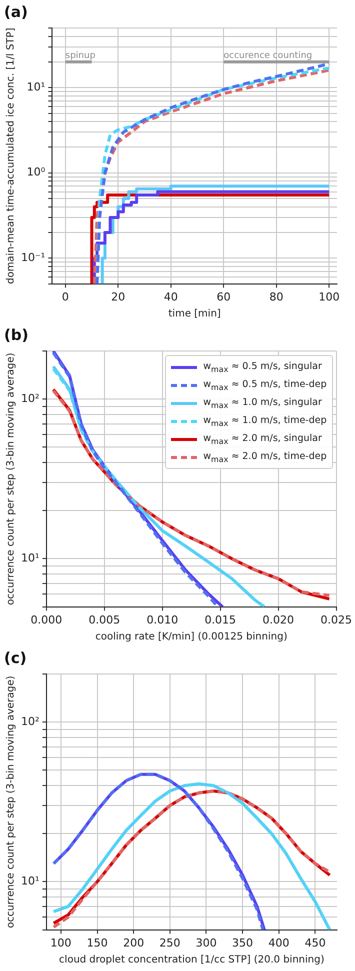 The width and height of the screenshot is (355, 971). I want to click on x-tick-label: 0.000, so click(46, 619).